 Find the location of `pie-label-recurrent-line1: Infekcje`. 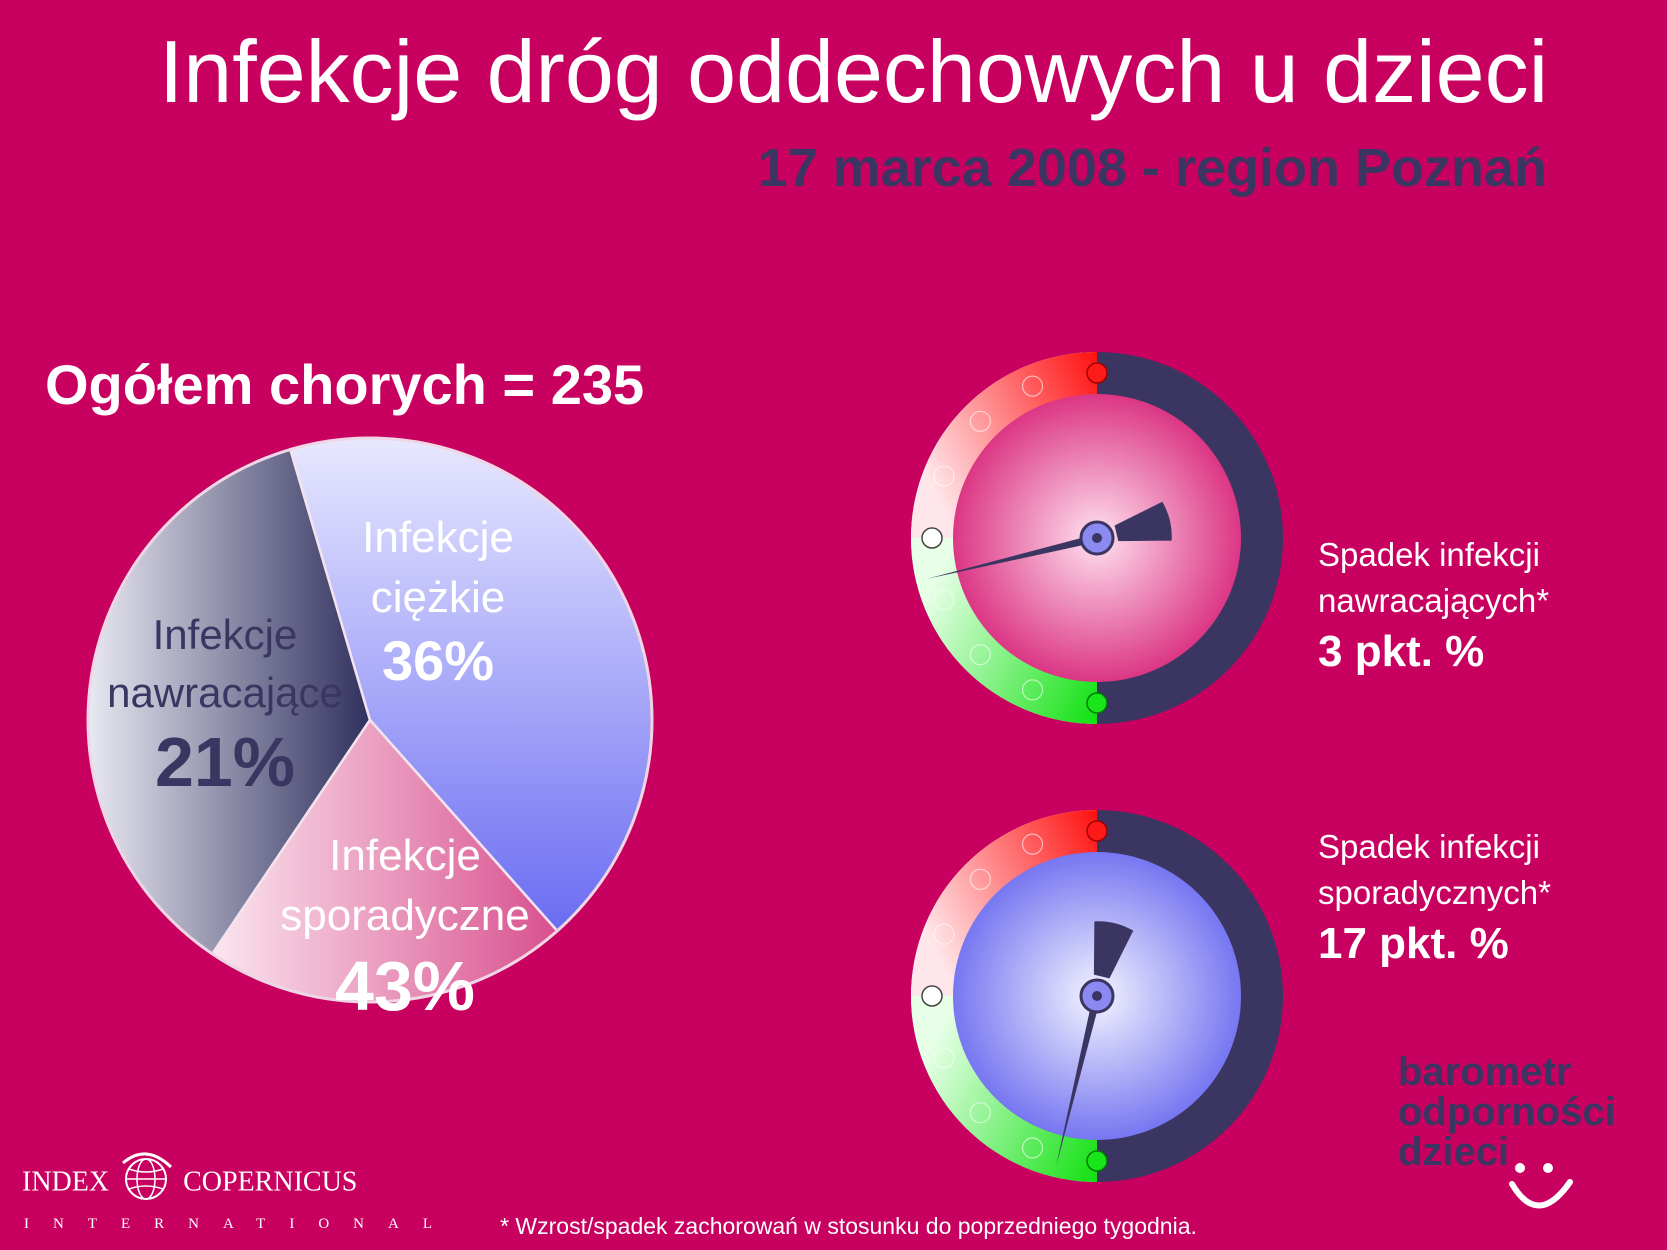

pie-label-recurrent-line1: Infekcje is located at coordinates (225, 634).